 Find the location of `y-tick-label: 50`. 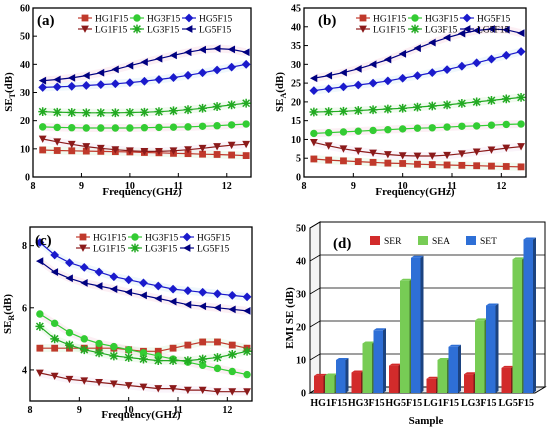

y-tick-label: 50 is located at coordinates (25, 37).